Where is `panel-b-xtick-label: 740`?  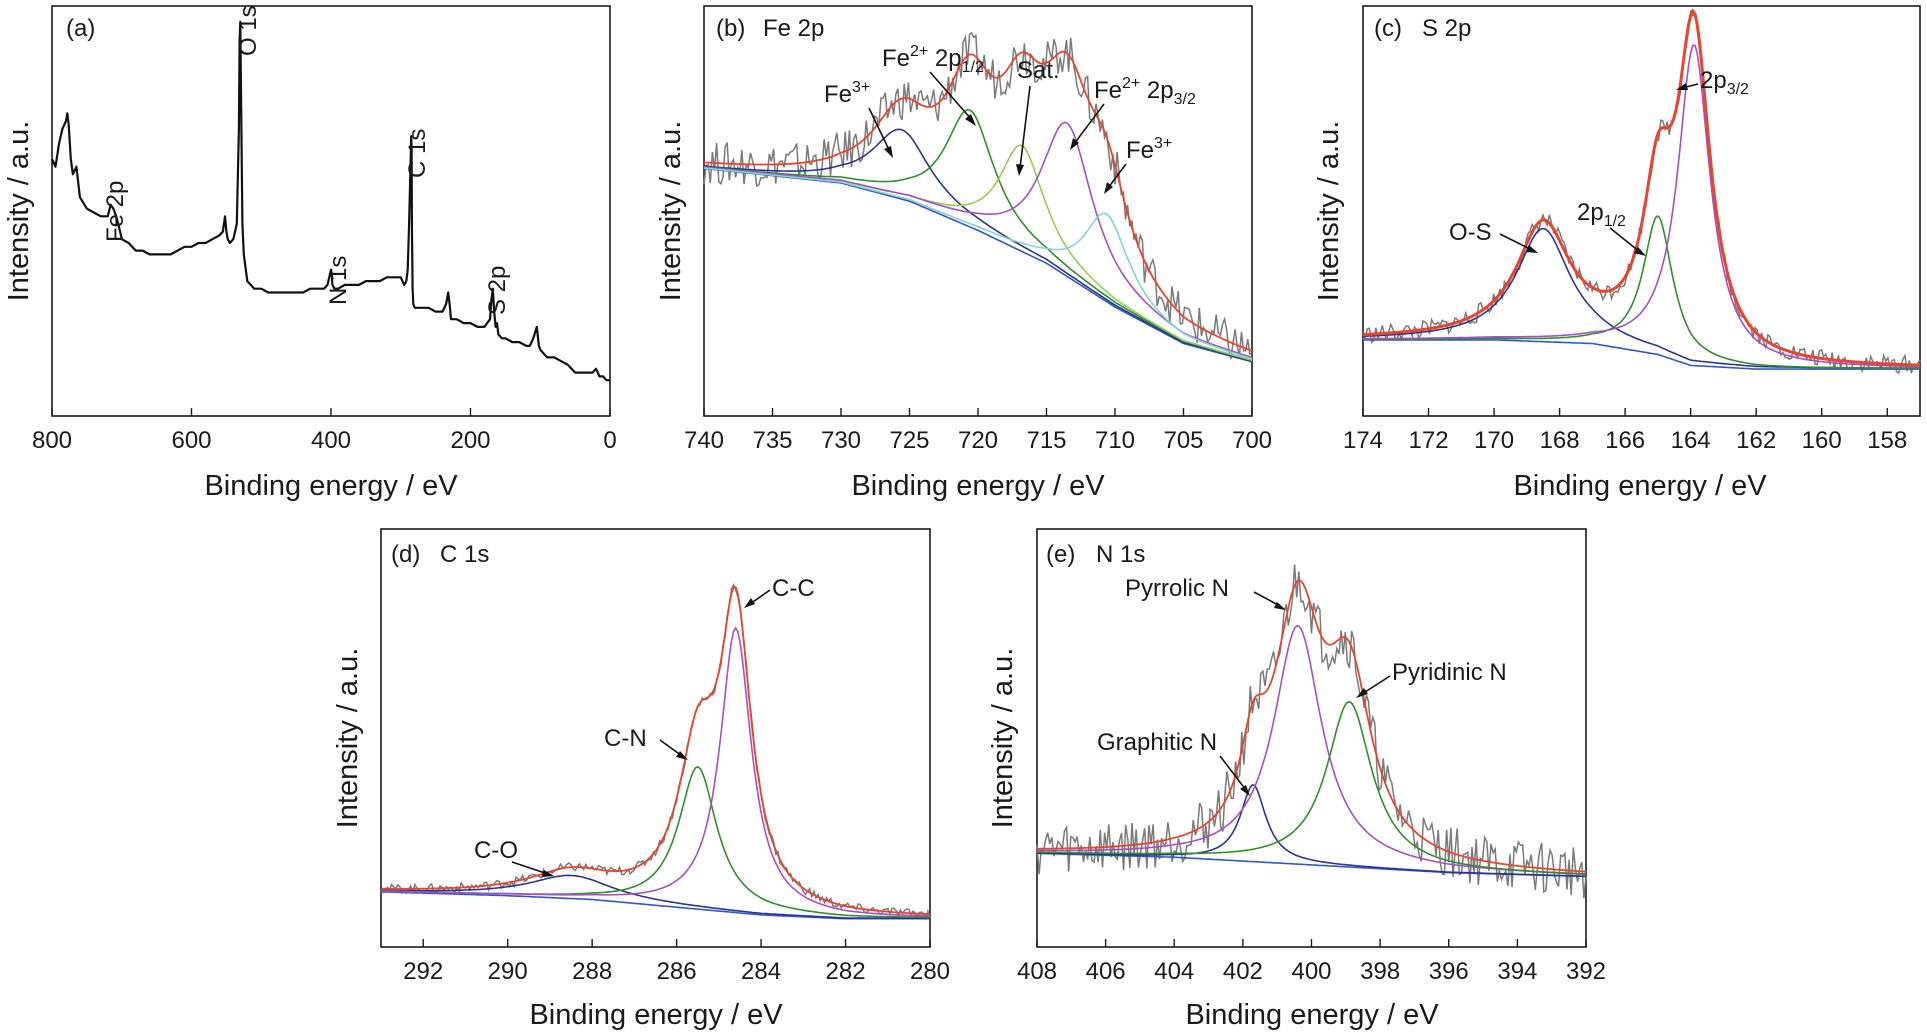 panel-b-xtick-label: 740 is located at coordinates (704, 440).